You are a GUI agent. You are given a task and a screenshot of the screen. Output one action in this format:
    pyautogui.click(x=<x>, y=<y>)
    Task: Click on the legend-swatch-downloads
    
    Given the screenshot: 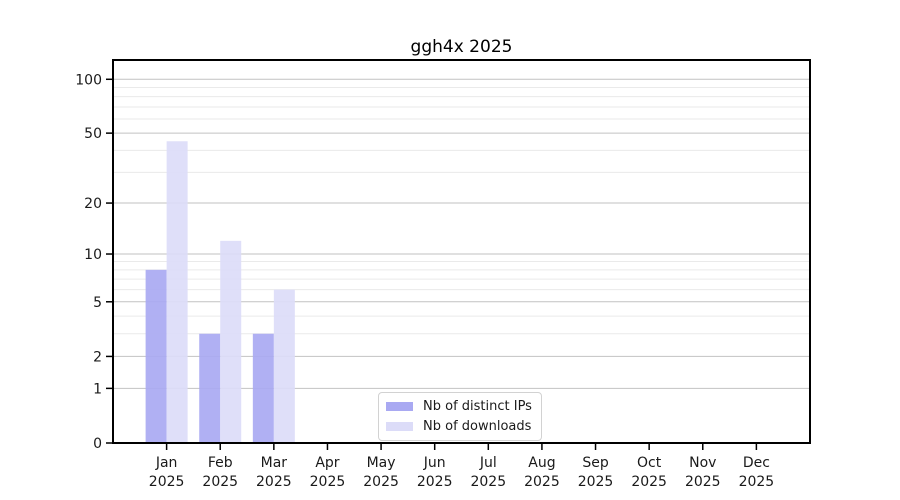 What is the action you would take?
    pyautogui.click(x=399, y=426)
    